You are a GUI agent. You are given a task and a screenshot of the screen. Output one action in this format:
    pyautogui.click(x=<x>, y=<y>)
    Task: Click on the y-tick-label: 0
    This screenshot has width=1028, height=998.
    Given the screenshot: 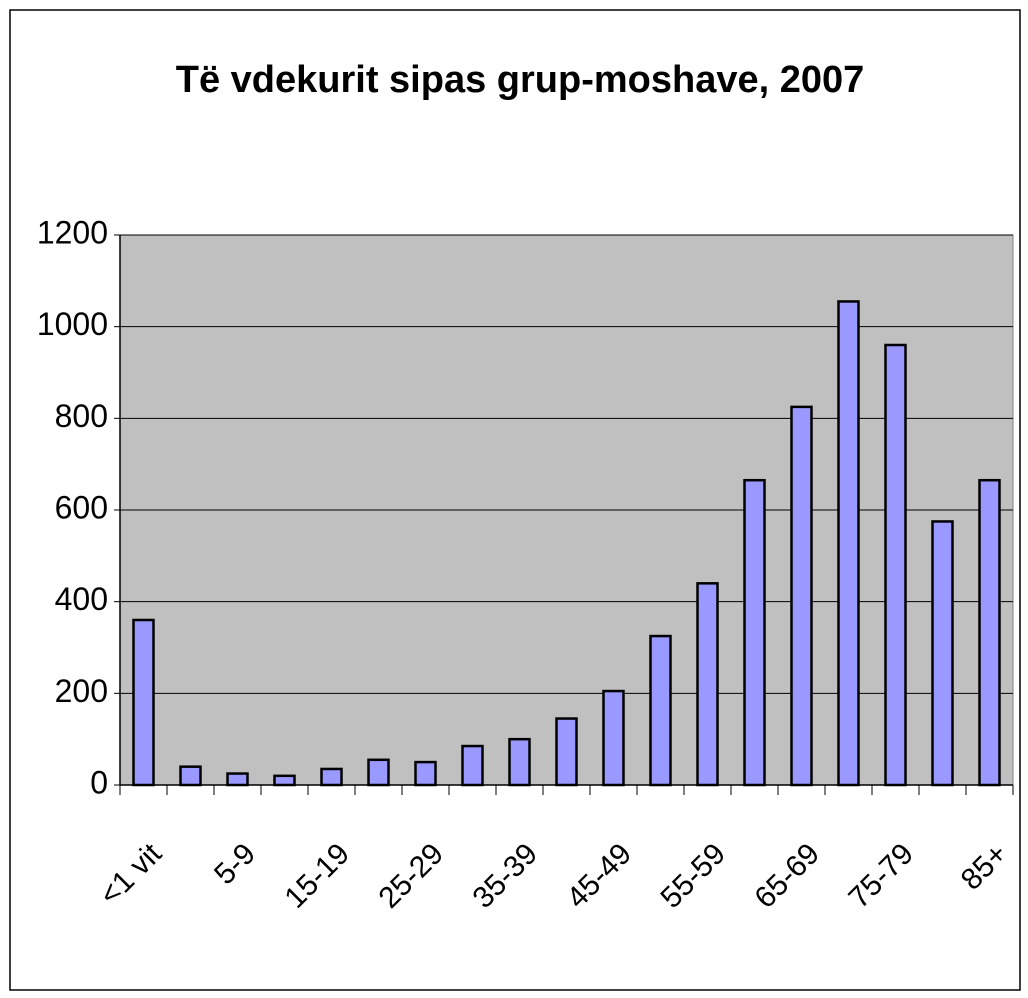 What is the action you would take?
    pyautogui.click(x=99, y=782)
    